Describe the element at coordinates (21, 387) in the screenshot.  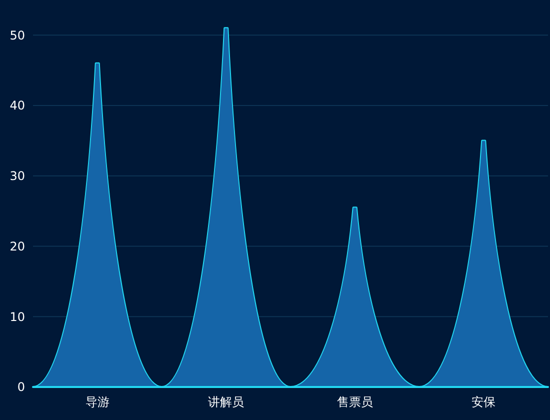
I see `y-tick-label: 0` at that location.